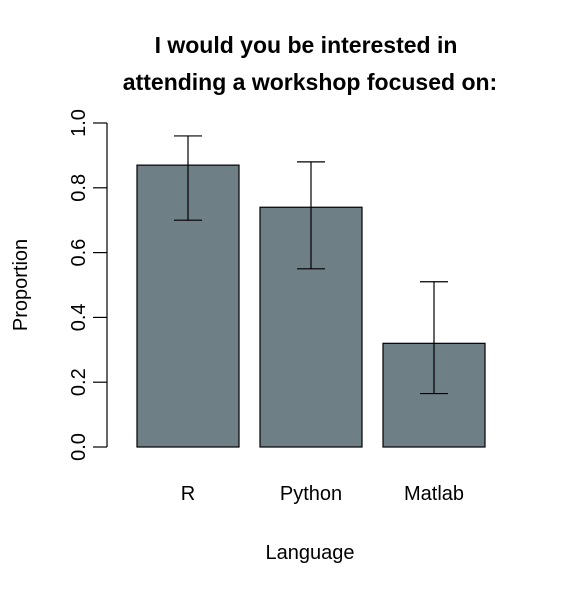 Image resolution: width=562 pixels, height=600 pixels. I want to click on y-axis-label: Proportion, so click(21, 285).